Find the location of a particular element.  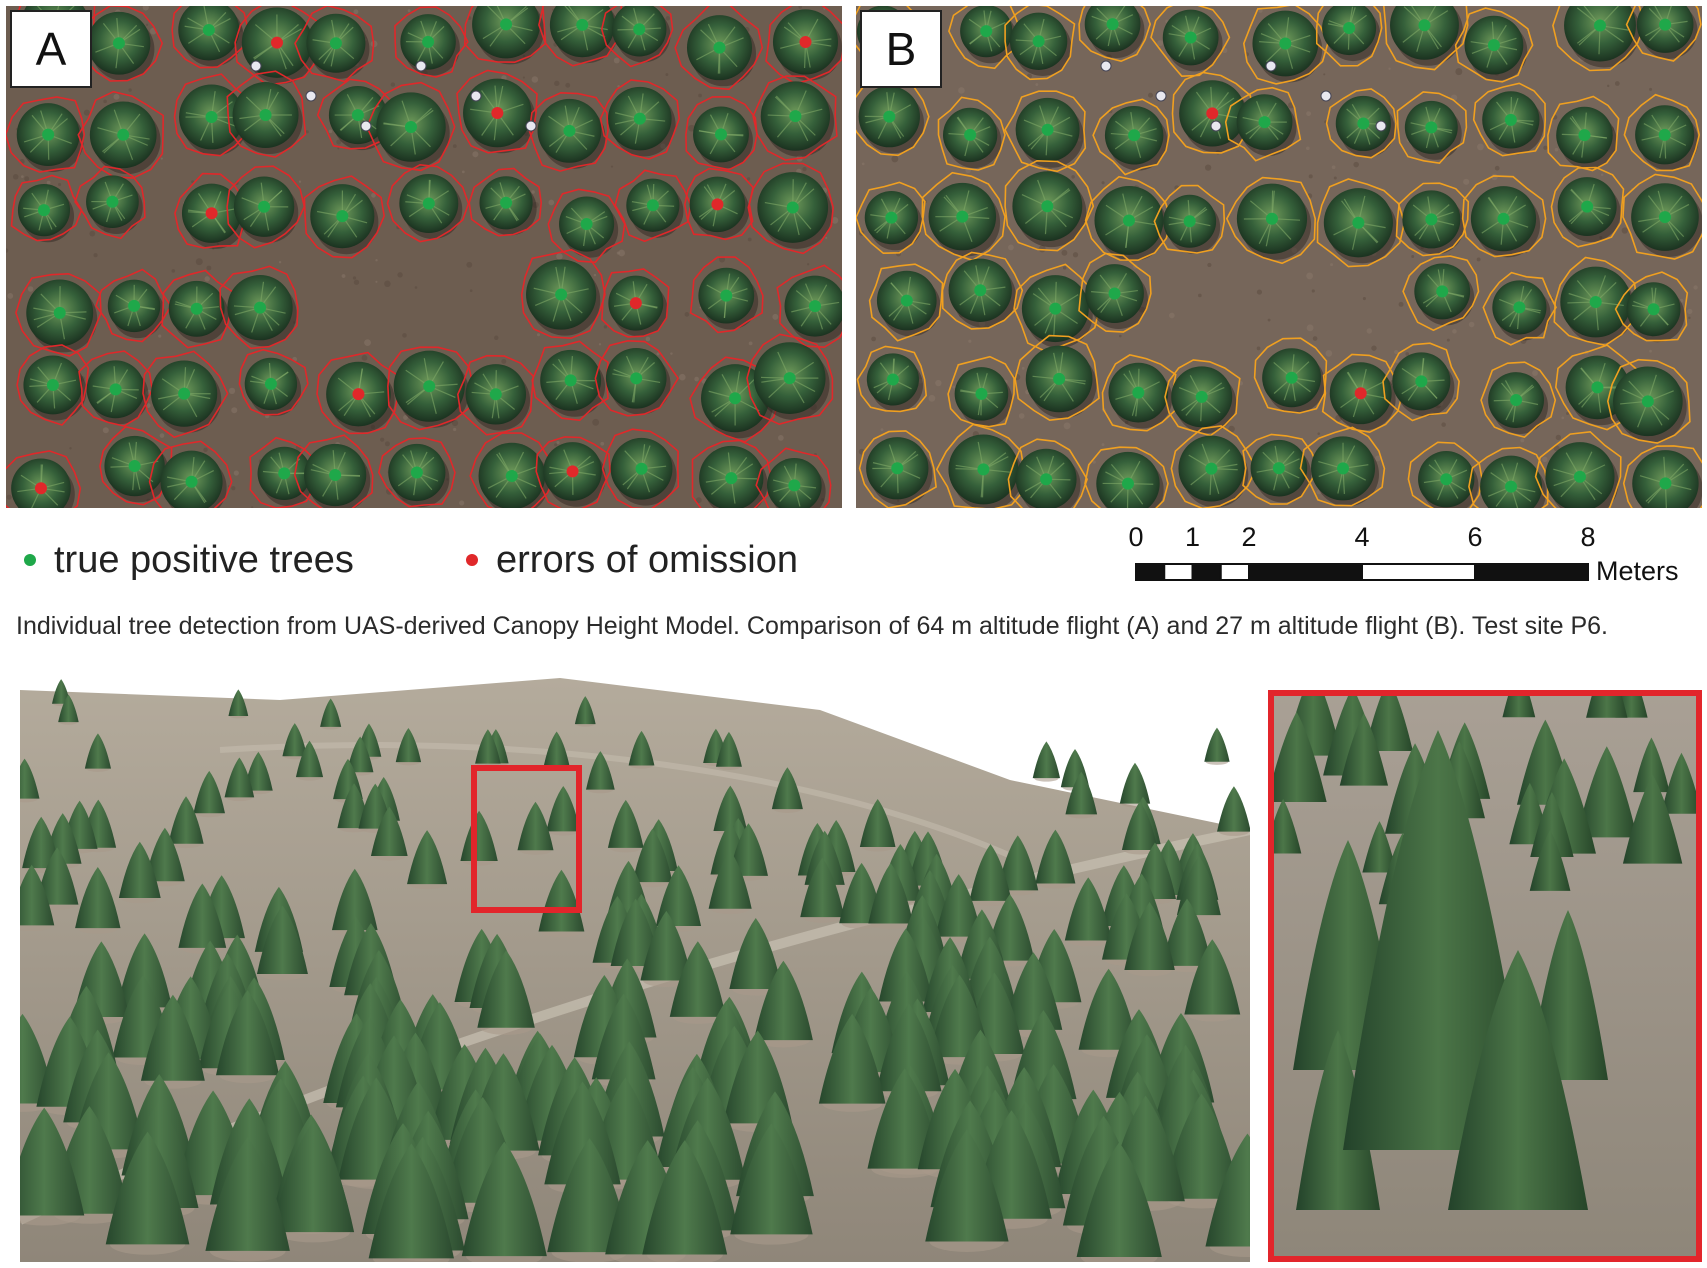

panel-a-label: A is located at coordinates (51, 49).